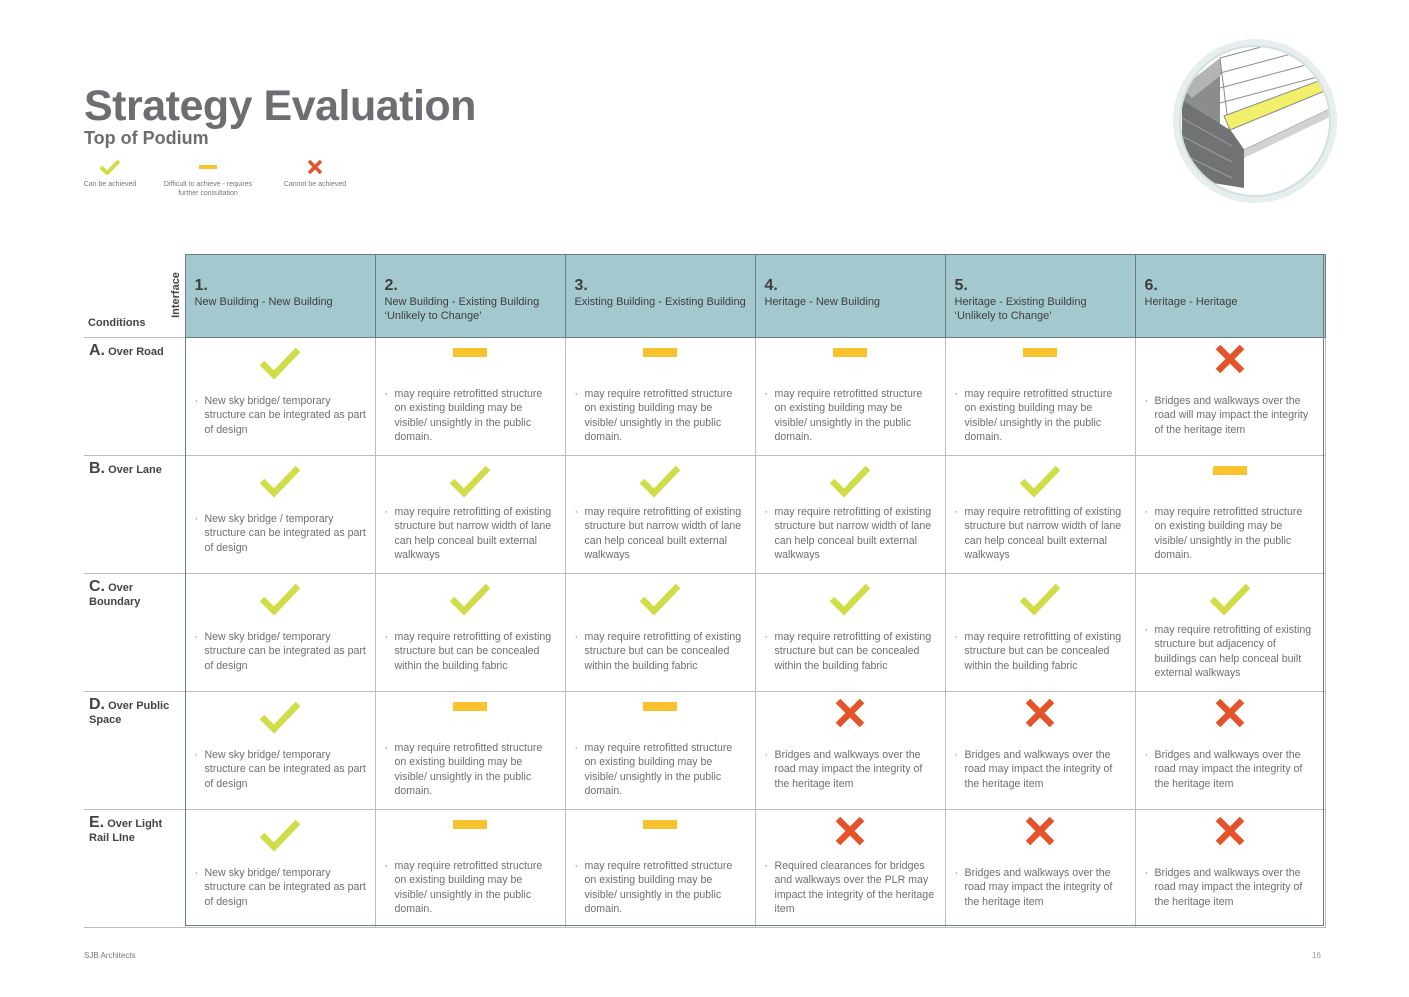  I want to click on column-header: 4. Heritage - New Building, so click(850, 296).